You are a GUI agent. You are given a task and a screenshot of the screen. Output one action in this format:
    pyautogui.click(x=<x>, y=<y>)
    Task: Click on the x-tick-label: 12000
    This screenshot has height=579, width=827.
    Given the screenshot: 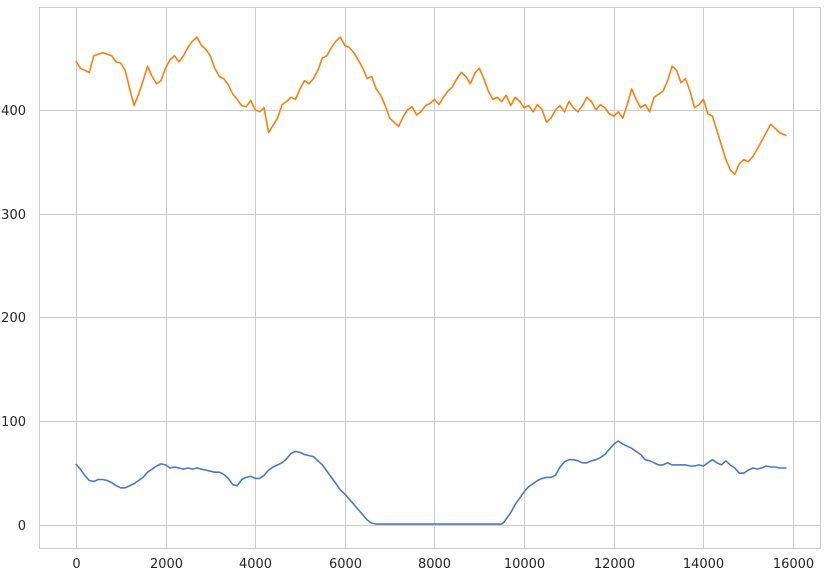 What is the action you would take?
    pyautogui.click(x=614, y=564)
    